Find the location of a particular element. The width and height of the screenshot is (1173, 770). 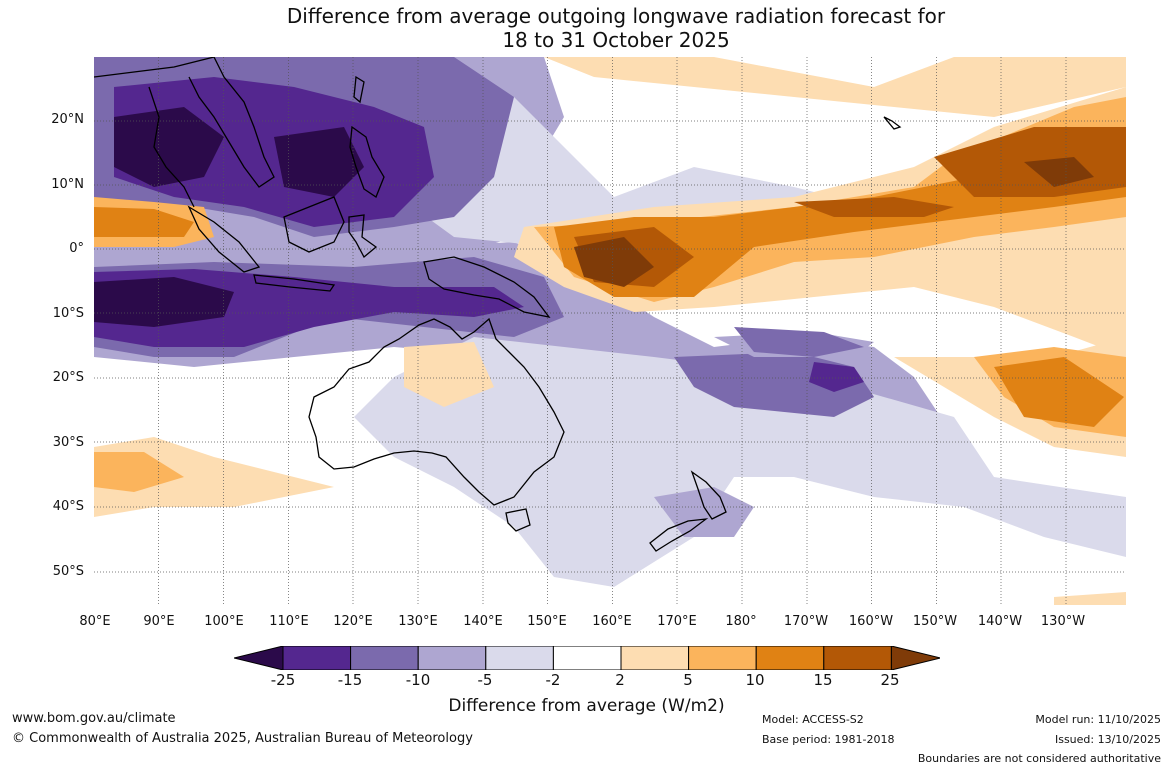

lon-label-130w: 130°W is located at coordinates (1063, 621).